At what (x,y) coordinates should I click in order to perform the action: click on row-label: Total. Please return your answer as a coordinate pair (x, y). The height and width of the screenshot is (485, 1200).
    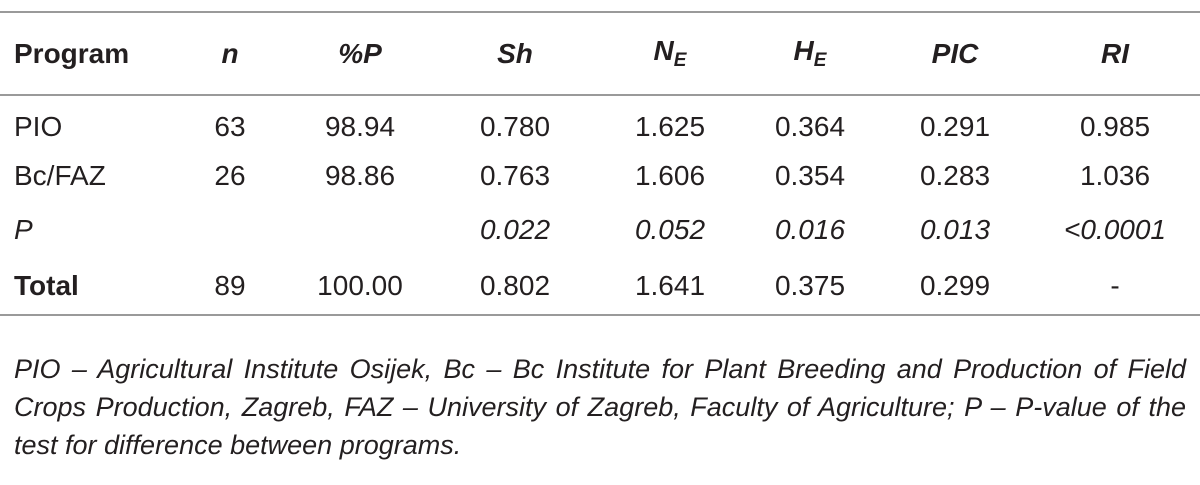
    Looking at the image, I should click on (46, 285).